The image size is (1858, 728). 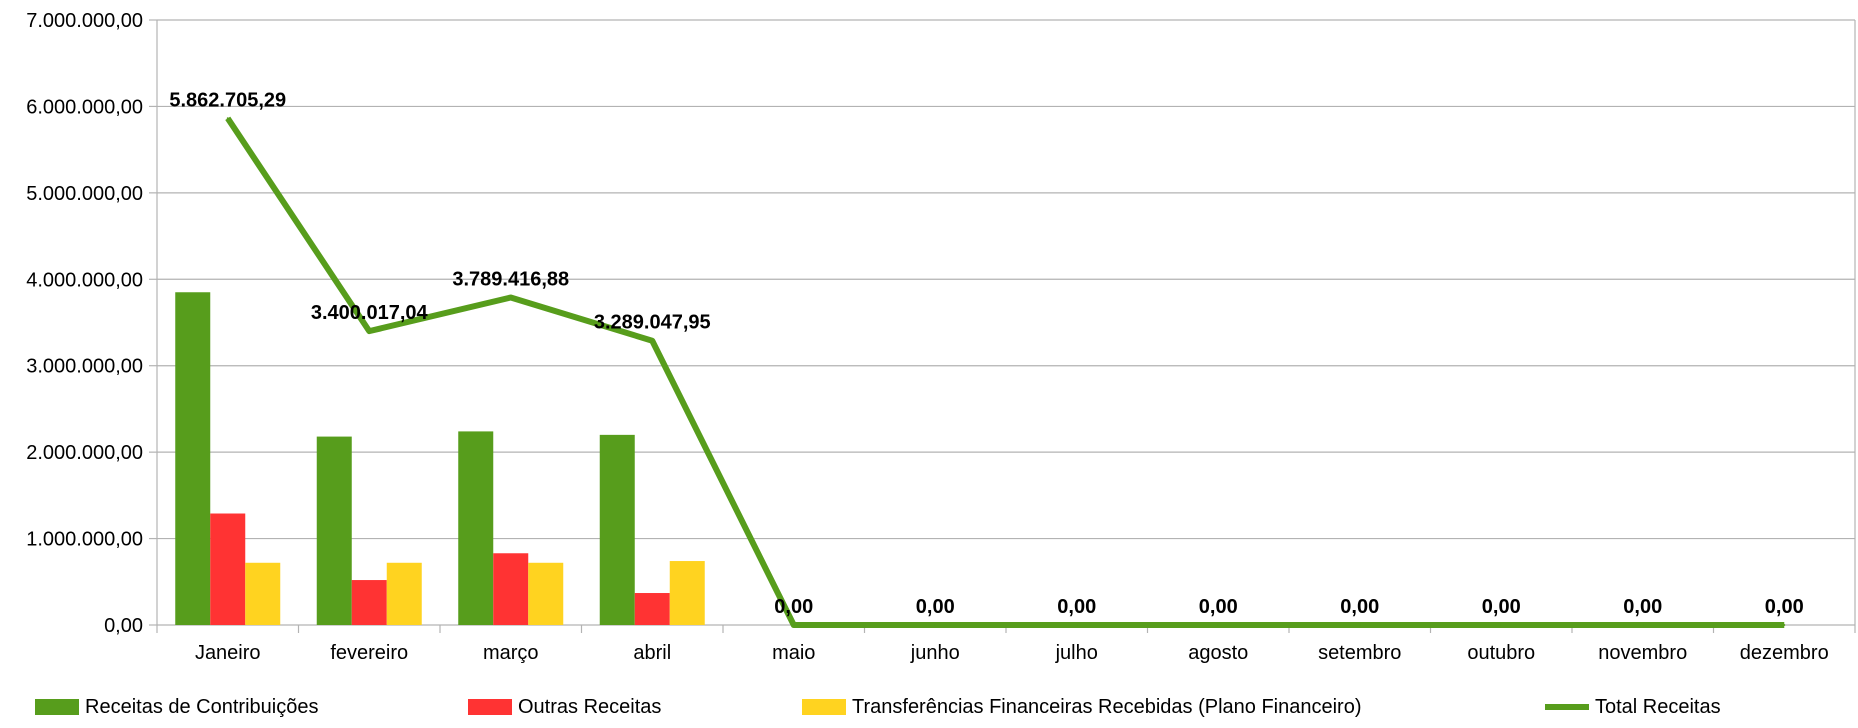 I want to click on x-tick-label: fevereiro, so click(x=369, y=653).